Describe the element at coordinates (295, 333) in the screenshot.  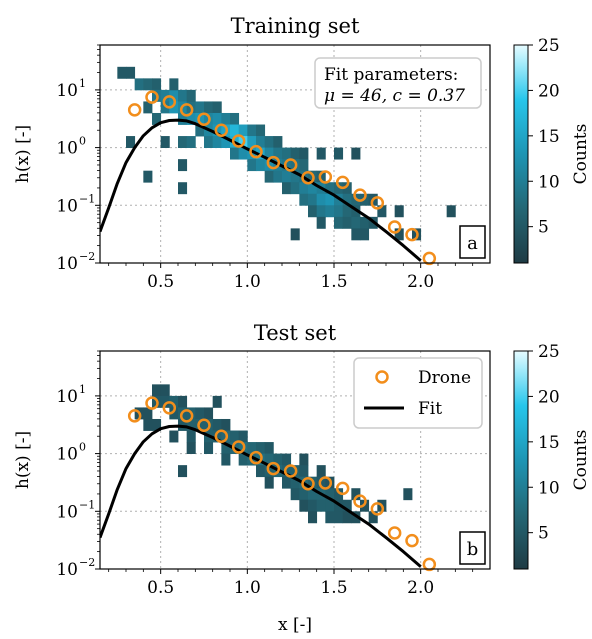
I see `panel-title: Test set` at that location.